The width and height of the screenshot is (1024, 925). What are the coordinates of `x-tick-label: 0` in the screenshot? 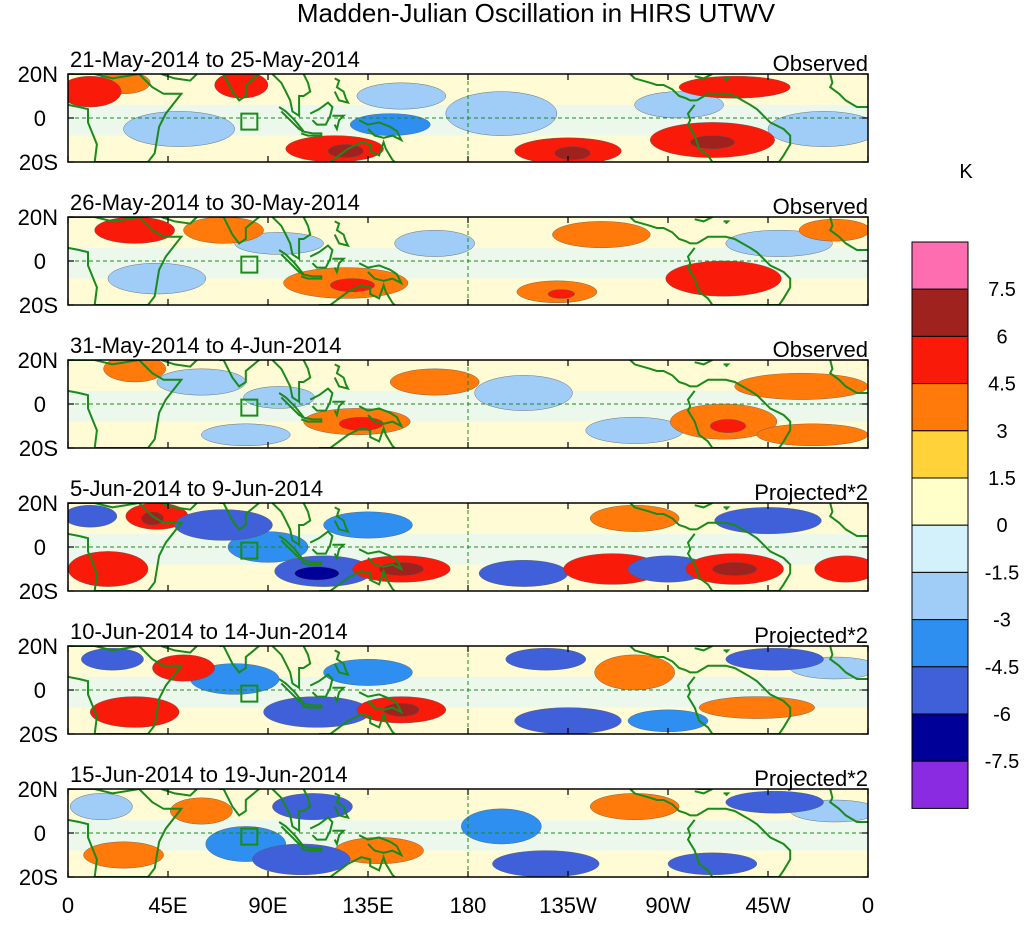 It's located at (868, 905).